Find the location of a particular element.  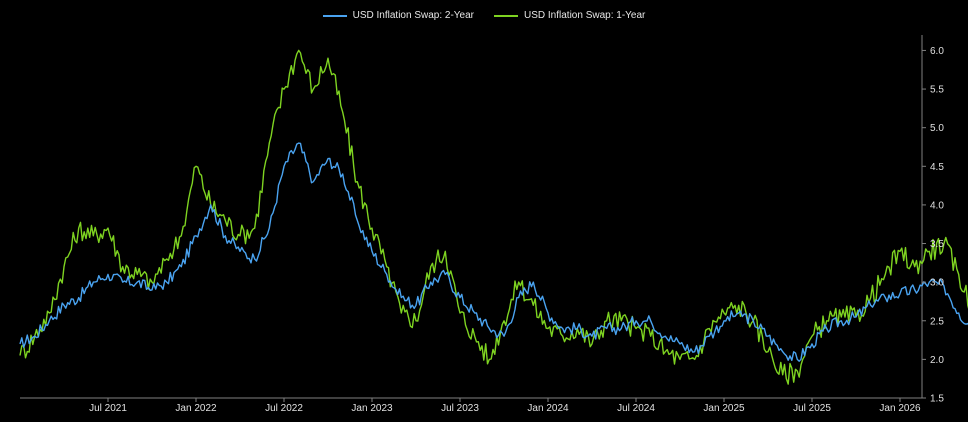

legend-item-1y: USD Inflation Swap: 1-Year is located at coordinates (569, 15).